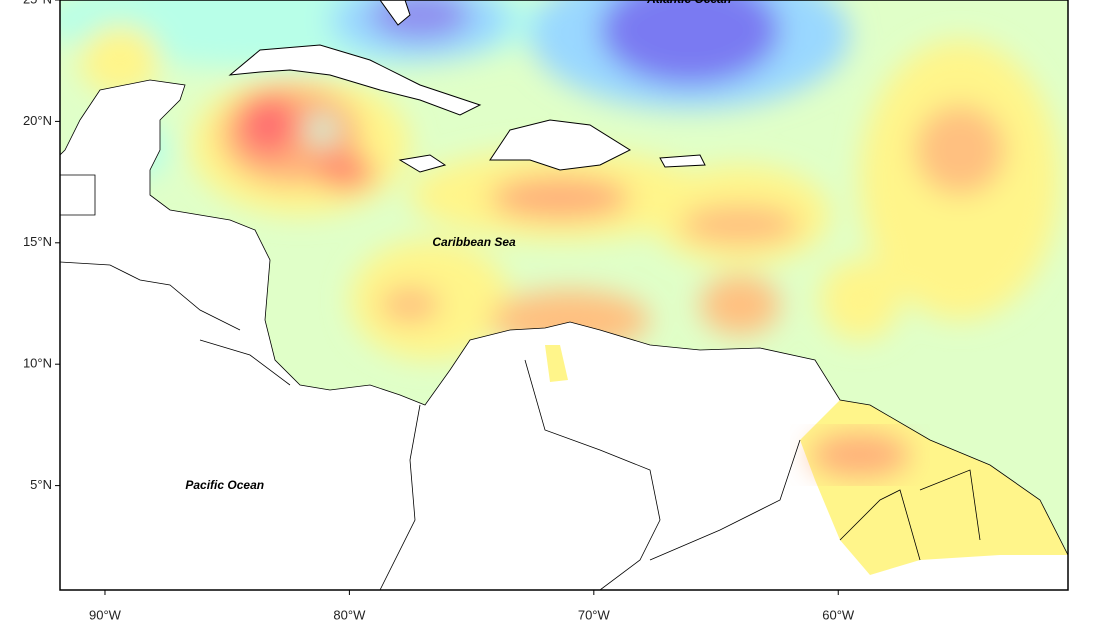 The height and width of the screenshot is (630, 1100). Describe the element at coordinates (838, 614) in the screenshot. I see `x-tick-label: 60°W` at that location.